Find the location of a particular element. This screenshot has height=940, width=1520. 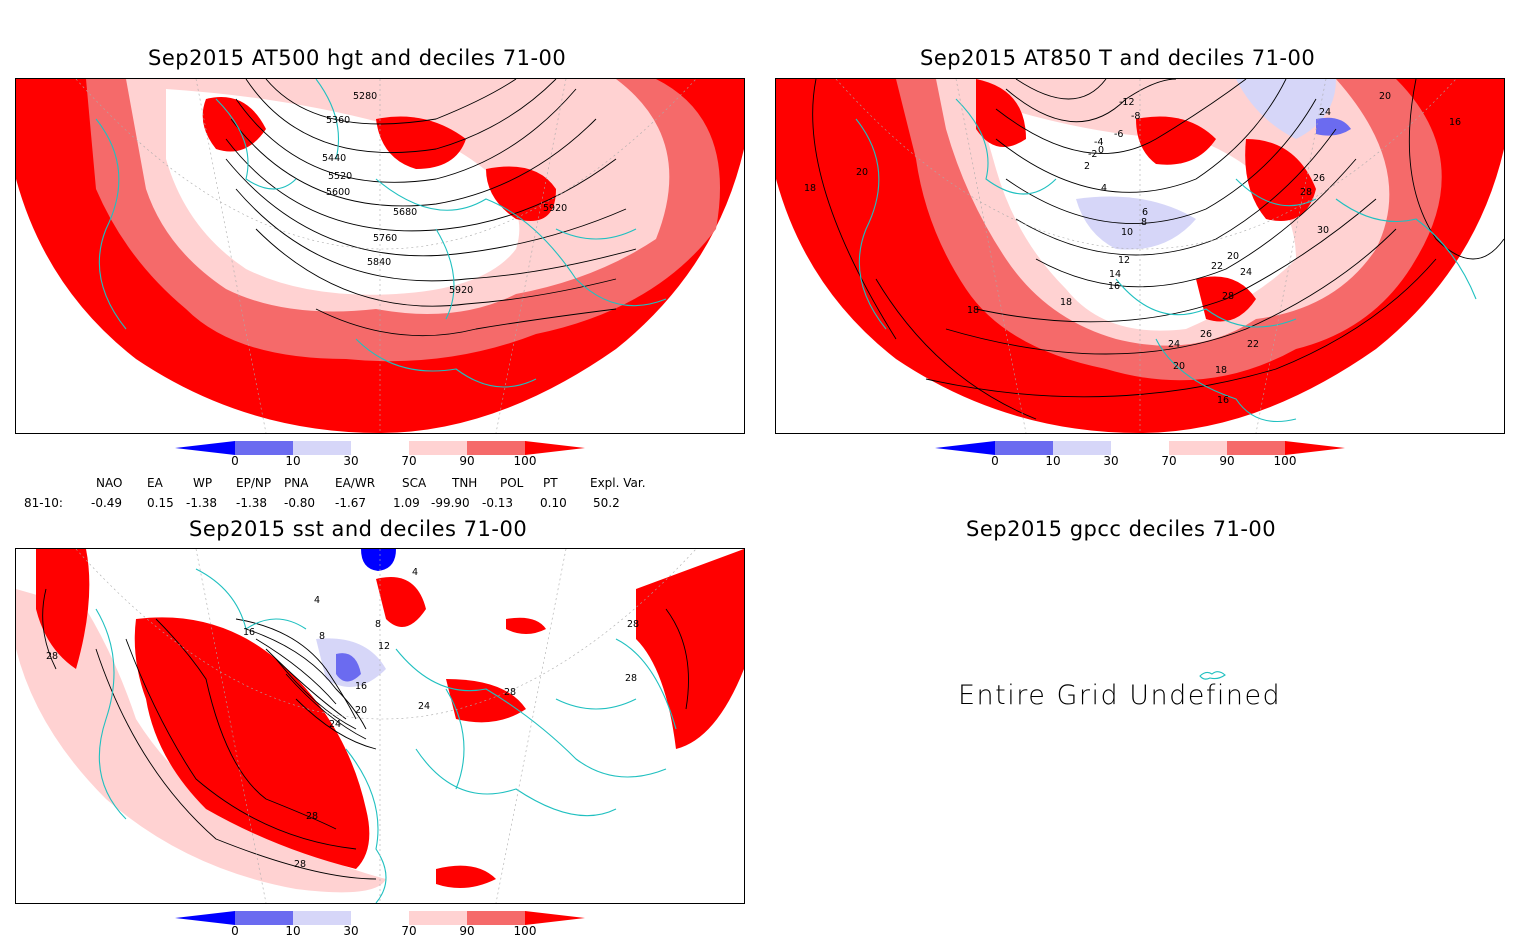

svg-text: -4 is located at coordinates (1098, 142).